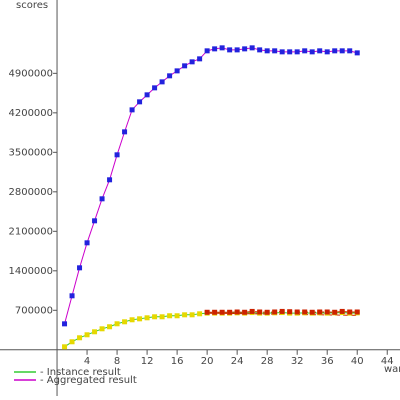 The image size is (400, 400). Describe the element at coordinates (30, 152) in the screenshot. I see `y-tick-label: 3500000` at that location.